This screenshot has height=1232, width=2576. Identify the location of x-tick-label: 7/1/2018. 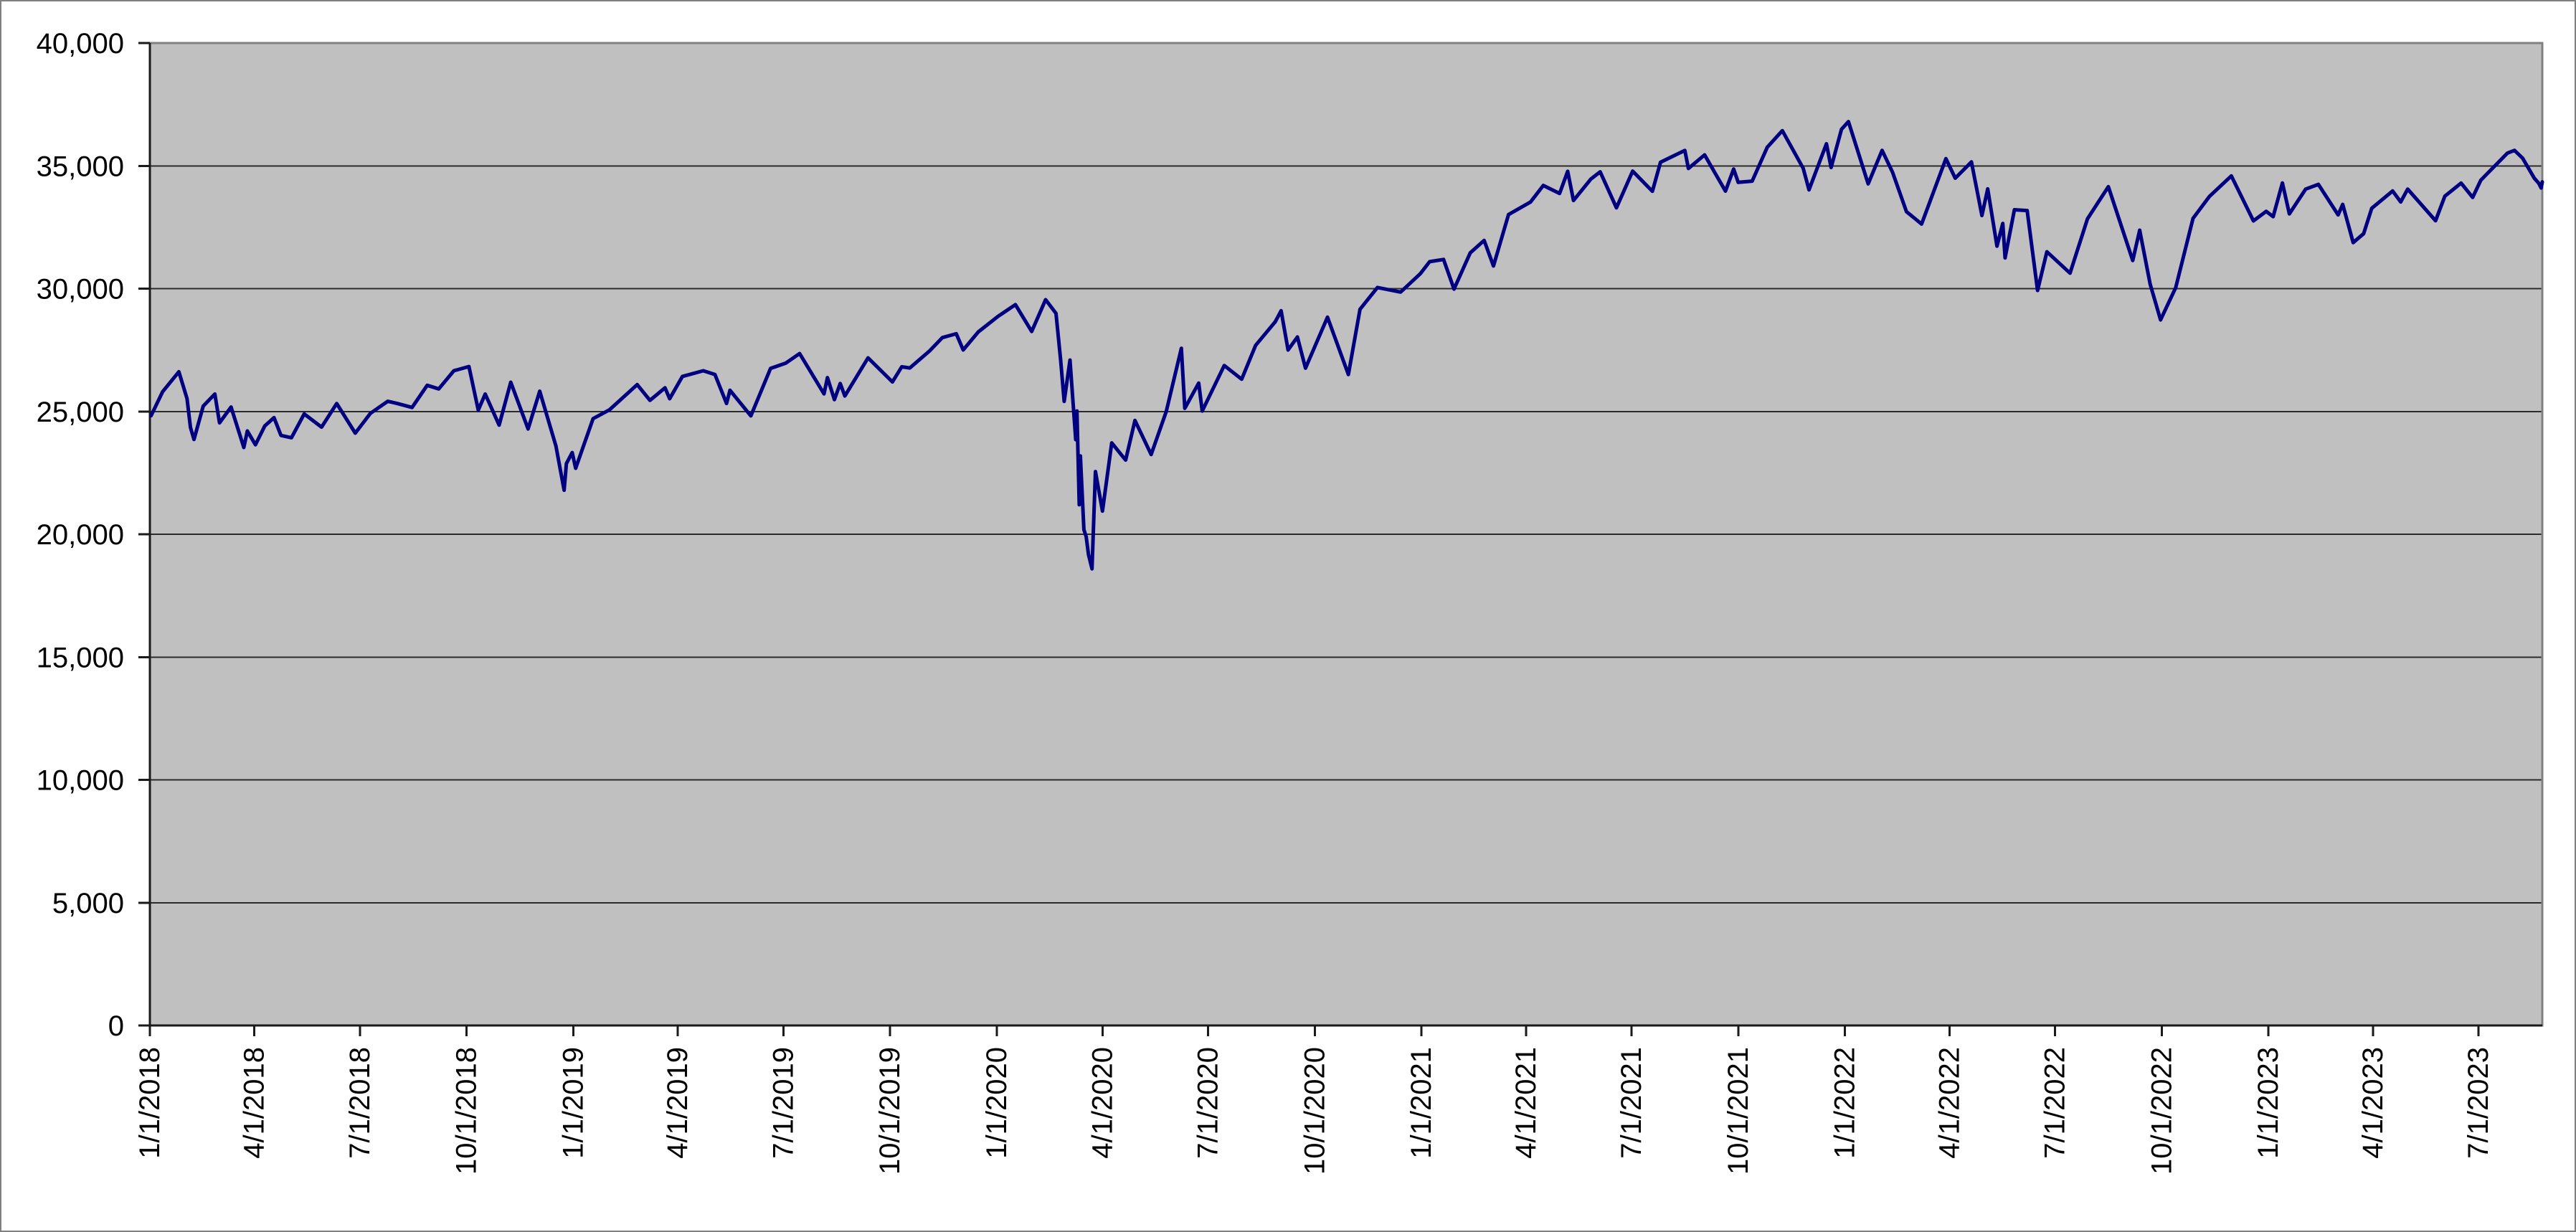
(360, 1103).